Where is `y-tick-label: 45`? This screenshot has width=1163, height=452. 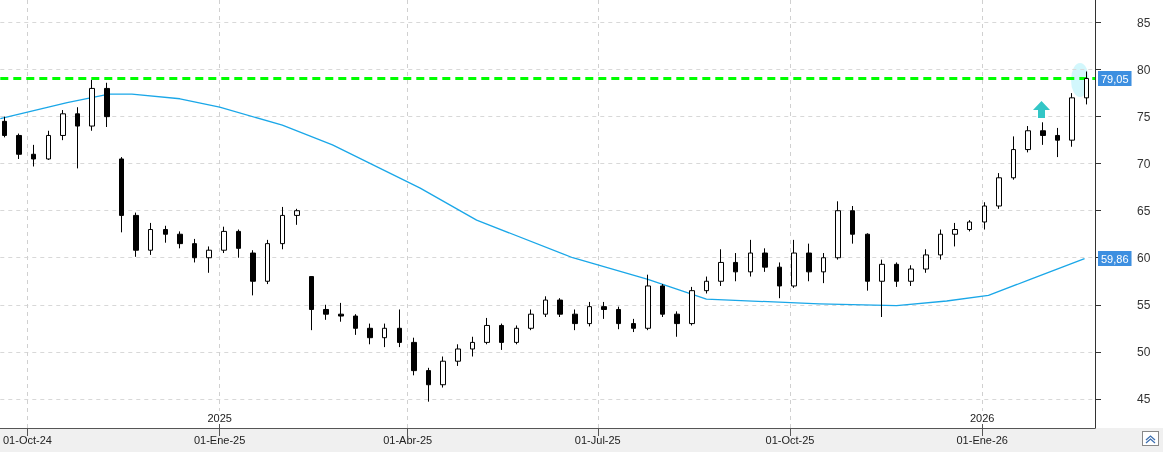
y-tick-label: 45 is located at coordinates (1144, 398).